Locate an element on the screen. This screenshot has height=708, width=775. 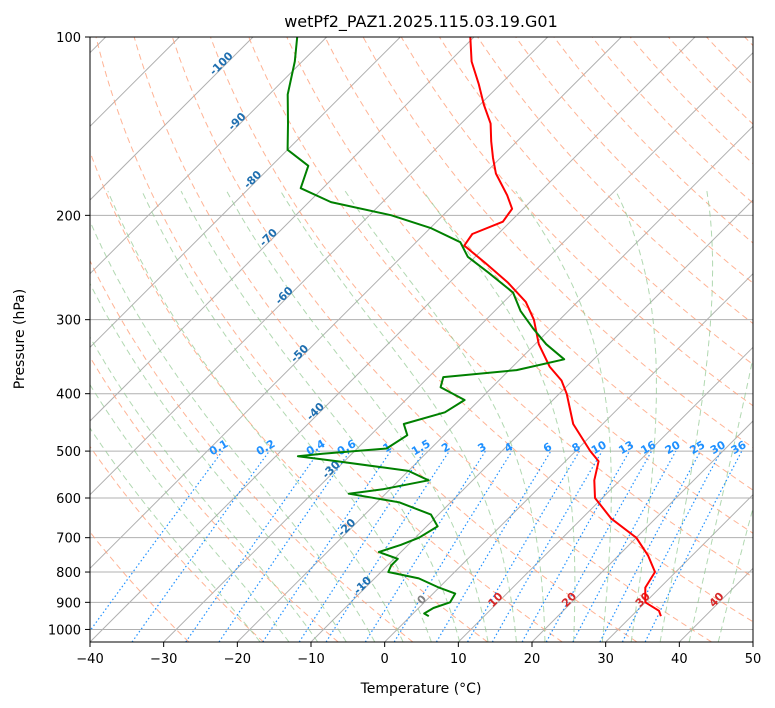
x-tick-label: −10 is located at coordinates (310, 659).